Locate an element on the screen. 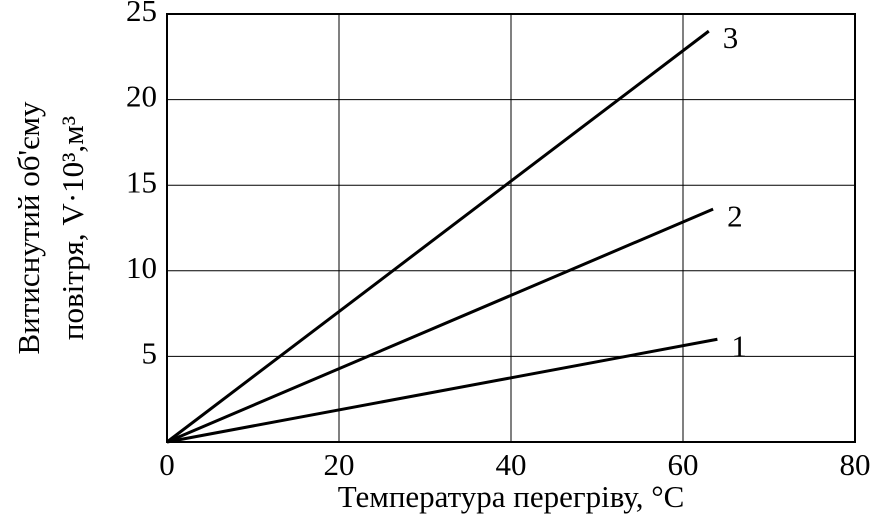 Image resolution: width=873 pixels, height=527 pixels. x-tick-label: 80 is located at coordinates (855, 464).